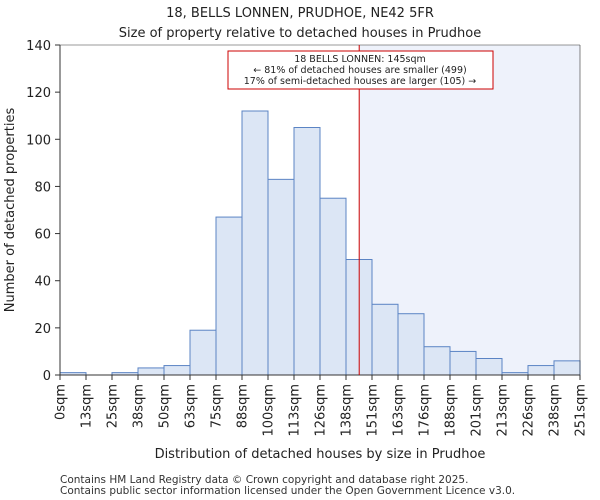 The width and height of the screenshot is (600, 500). What do you see at coordinates (269, 410) in the screenshot?
I see `x-tick-label: 100sqm` at bounding box center [269, 410].